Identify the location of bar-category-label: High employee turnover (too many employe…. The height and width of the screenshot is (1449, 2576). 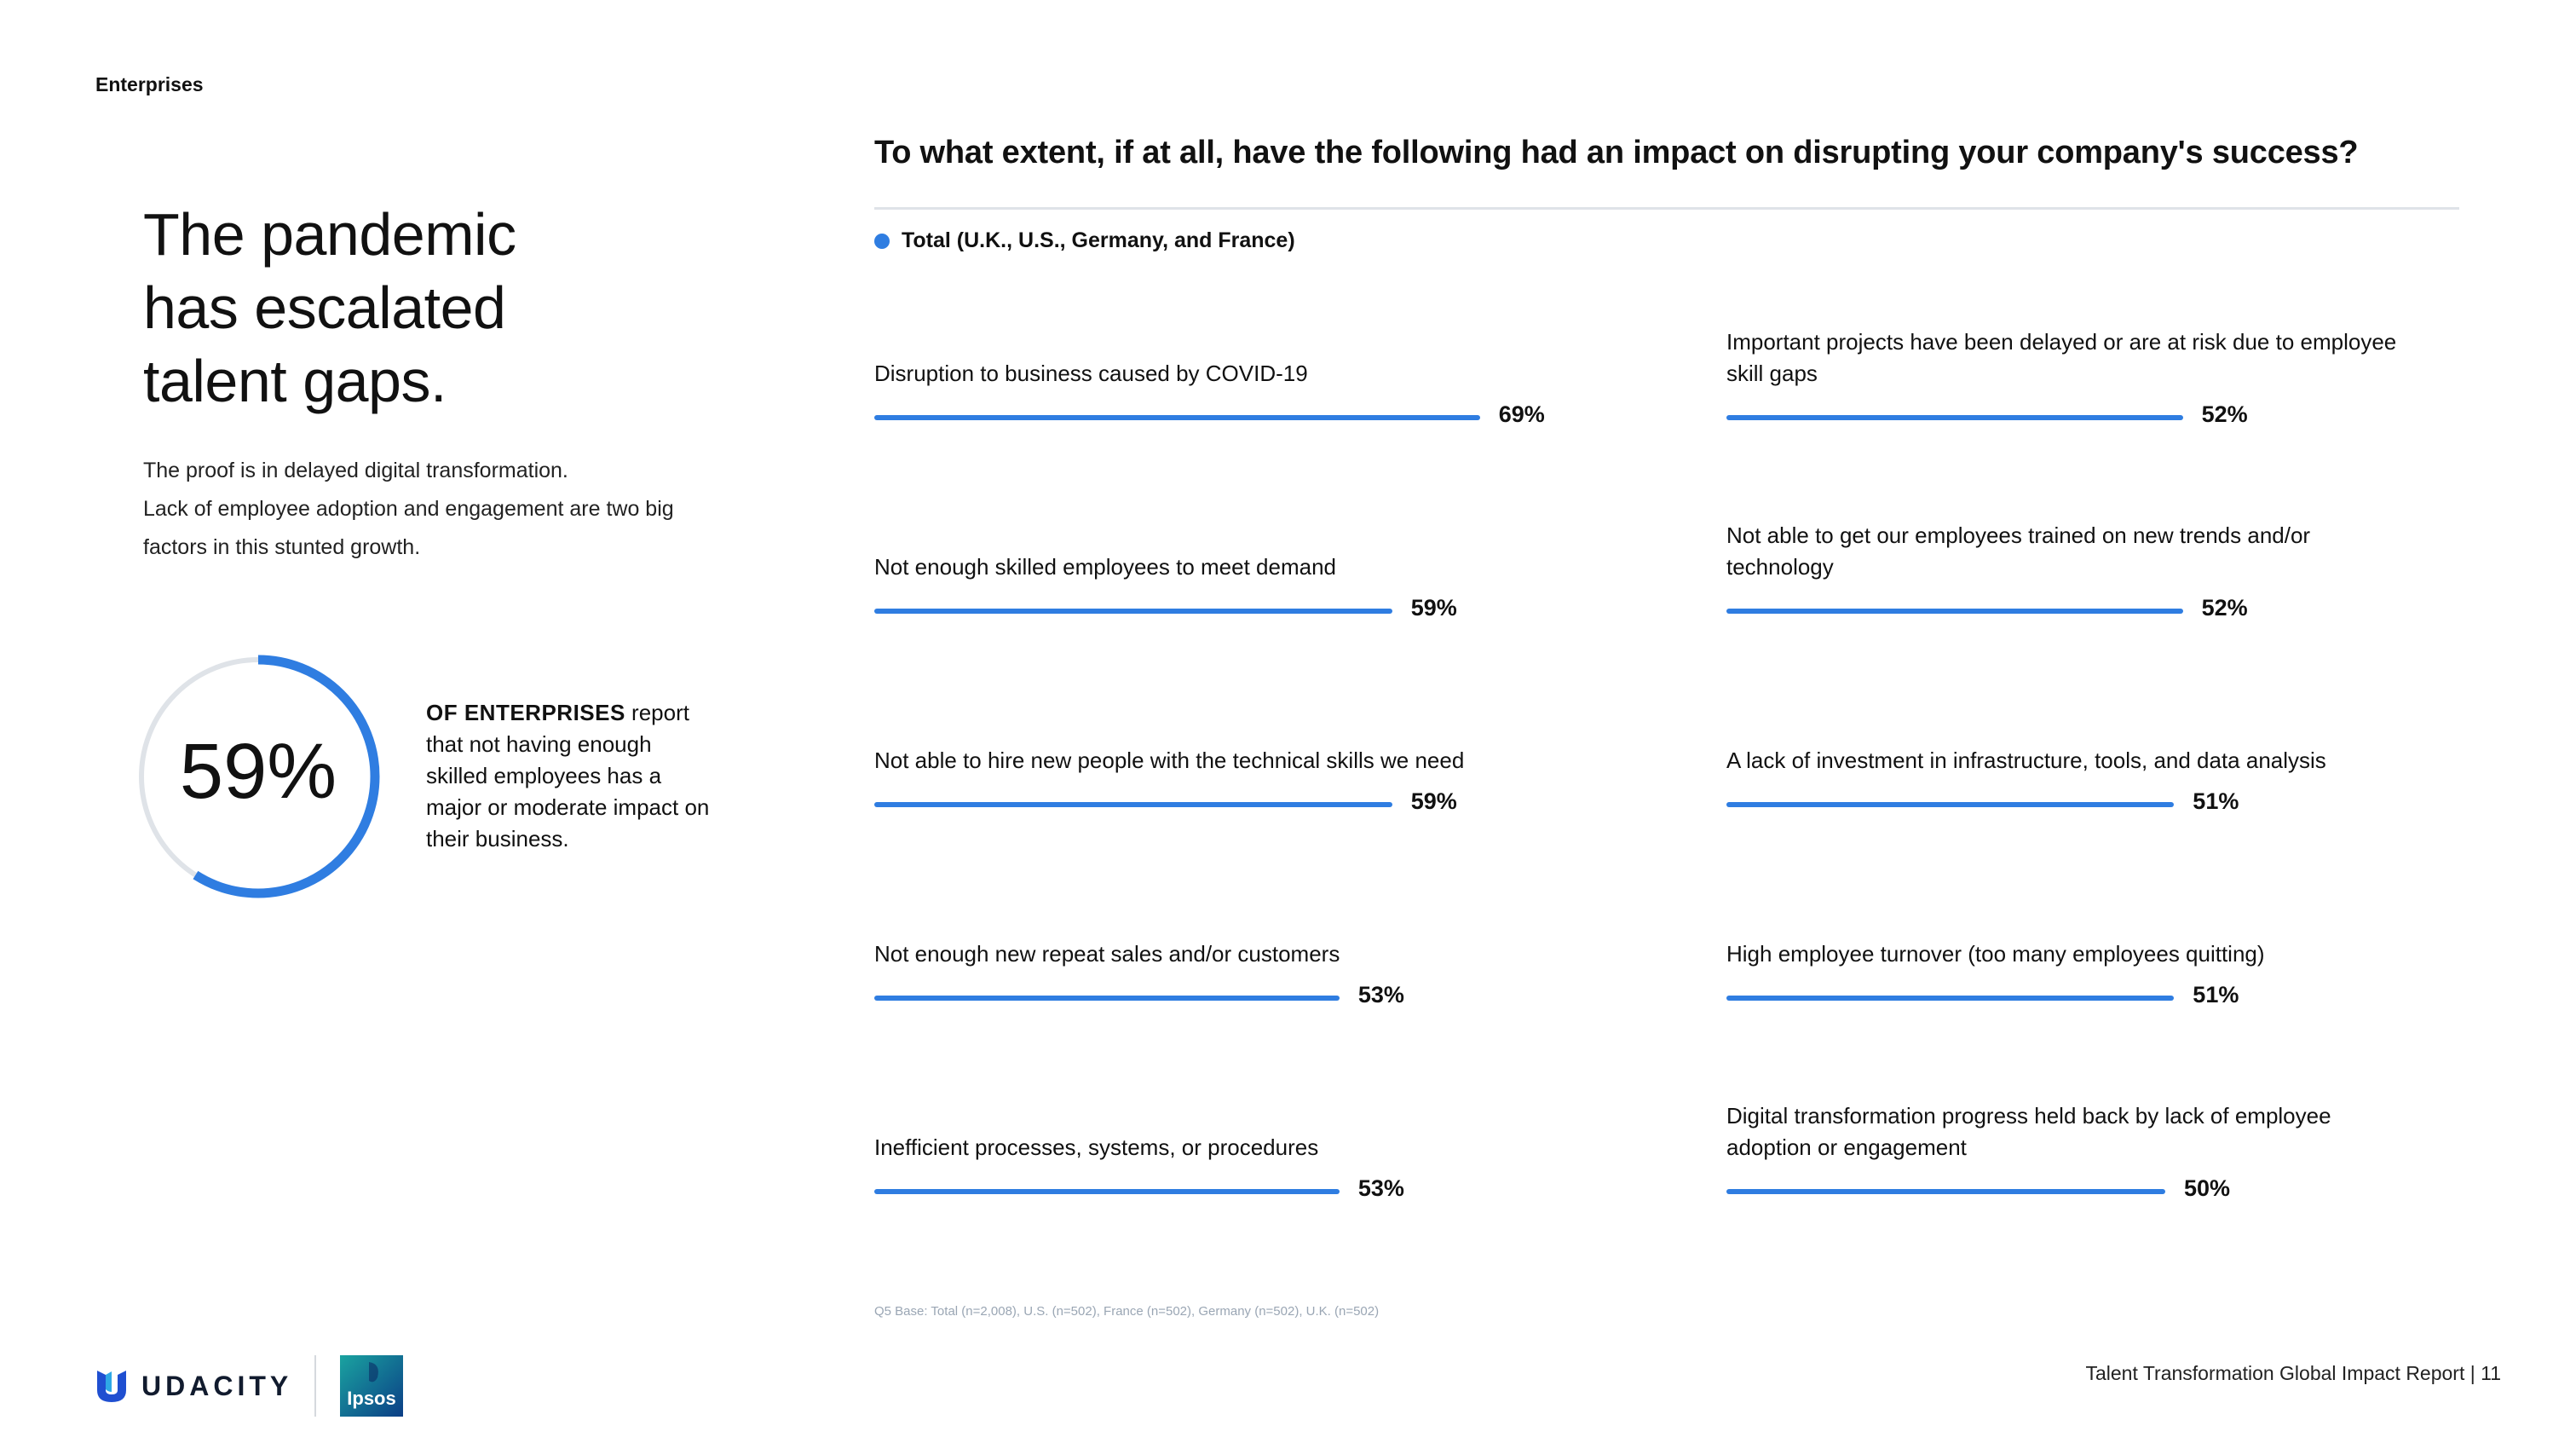
(1995, 954).